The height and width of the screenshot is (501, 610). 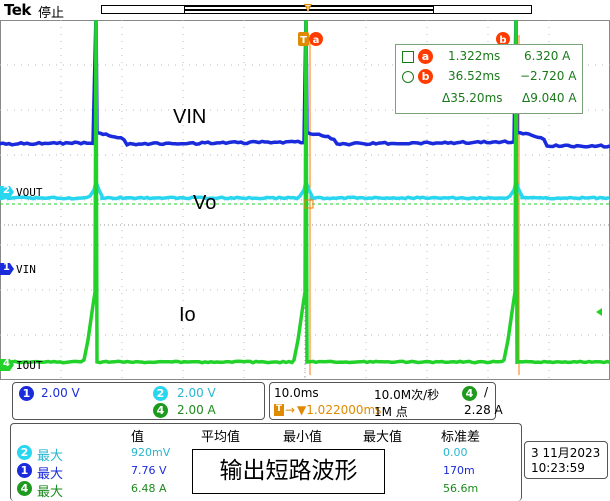 I want to click on top-status-bar: Tek 停止 T, so click(x=305, y=10).